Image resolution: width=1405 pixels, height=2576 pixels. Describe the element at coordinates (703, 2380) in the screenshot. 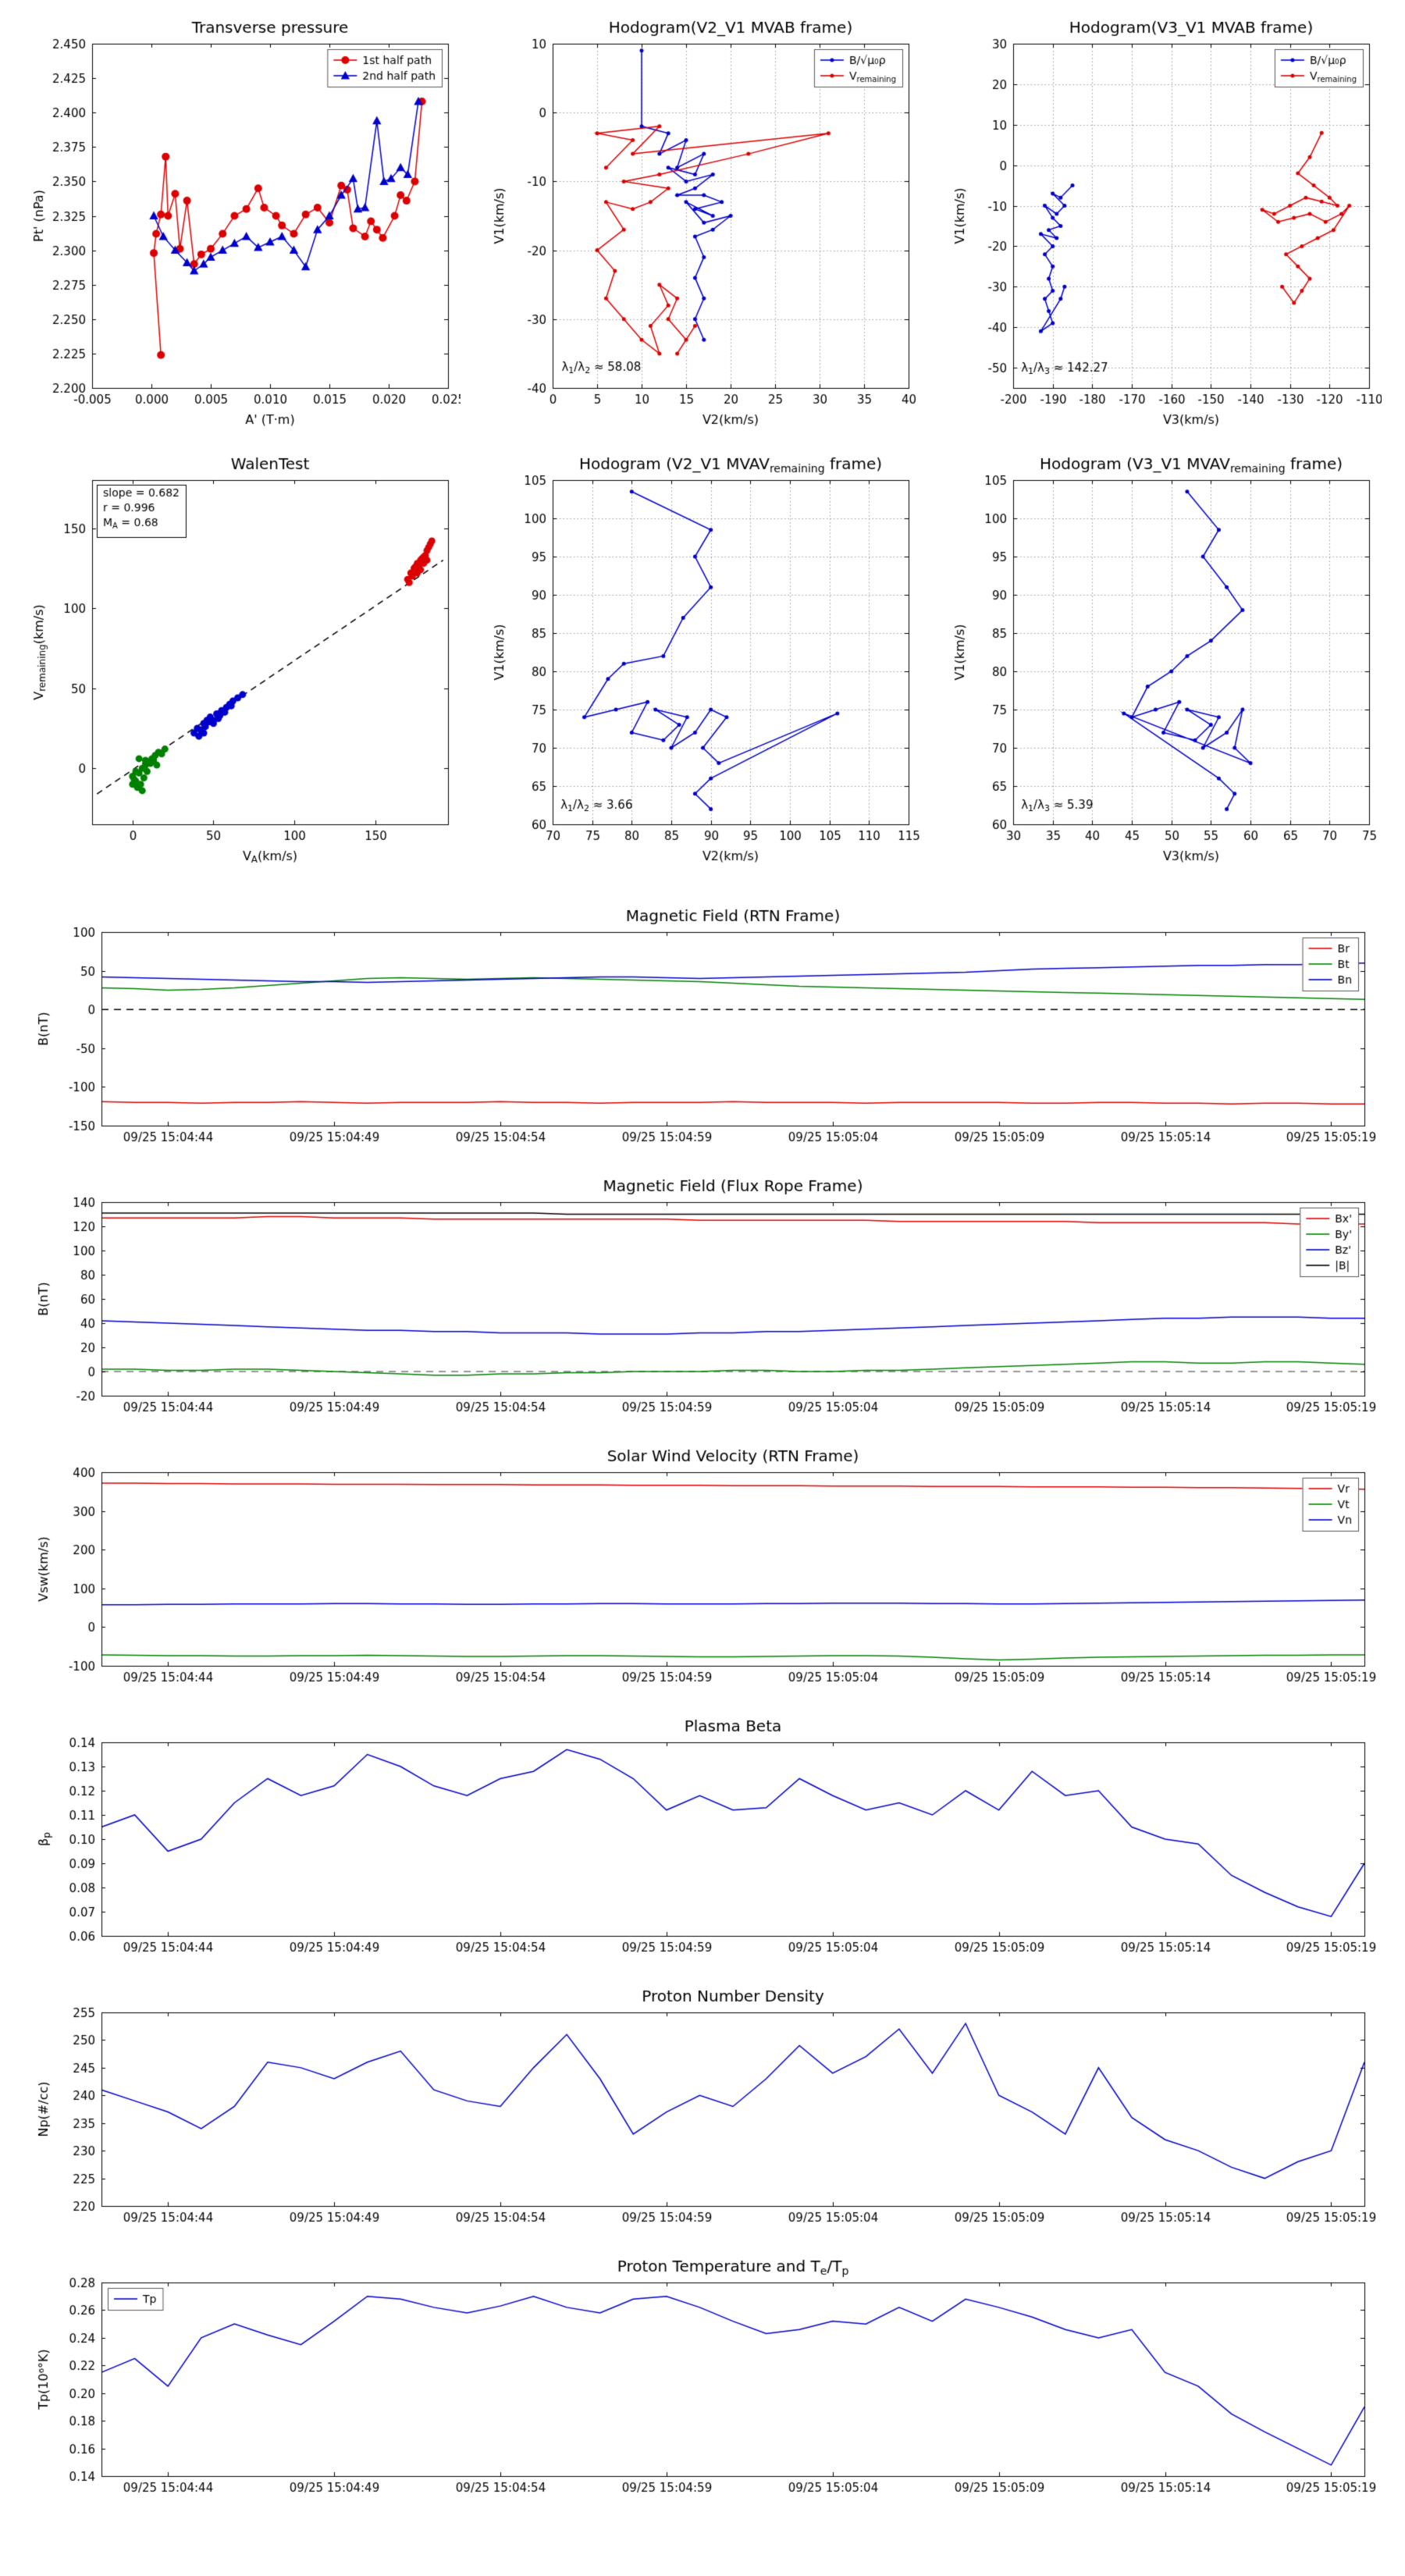

I see `chart-proton-temperature` at that location.